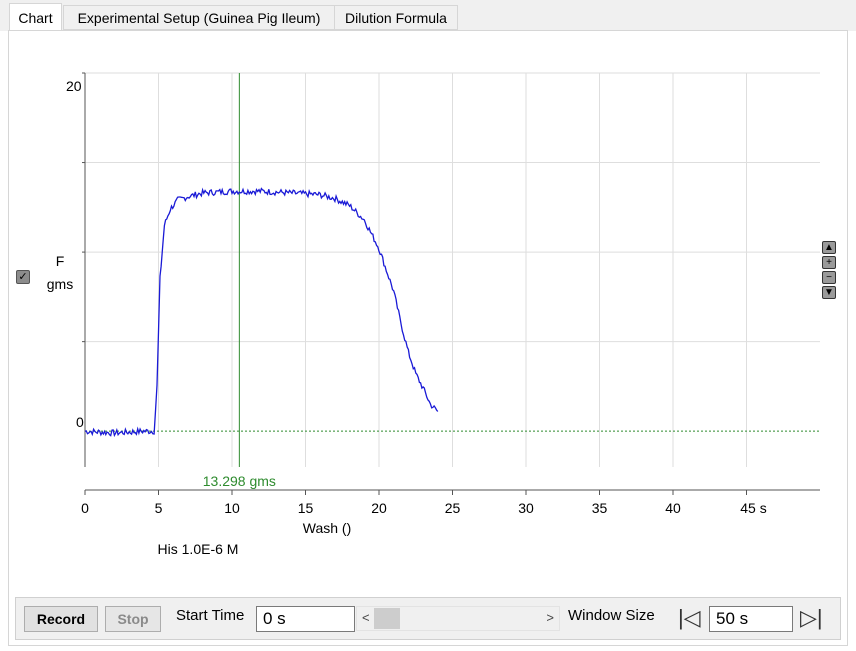  I want to click on time-scrollbar: < >, so click(458, 618).